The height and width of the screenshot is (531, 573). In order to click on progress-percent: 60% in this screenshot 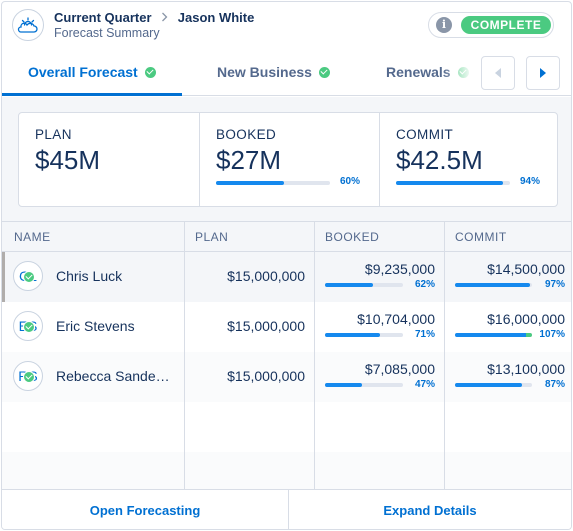, I will do `click(350, 181)`.